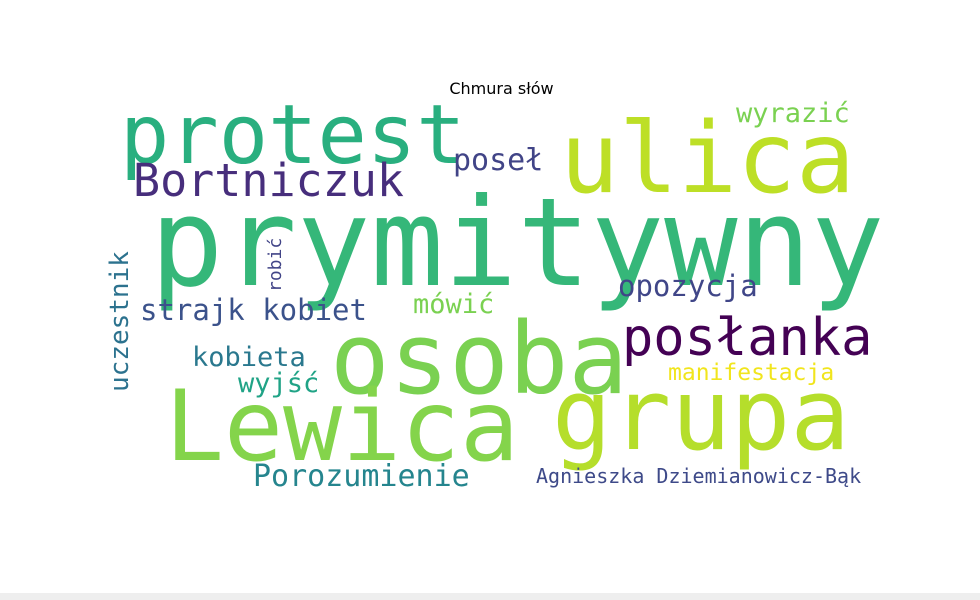 The image size is (980, 600). I want to click on cloud-word-bortniczuk: Bortniczuk, so click(268, 180).